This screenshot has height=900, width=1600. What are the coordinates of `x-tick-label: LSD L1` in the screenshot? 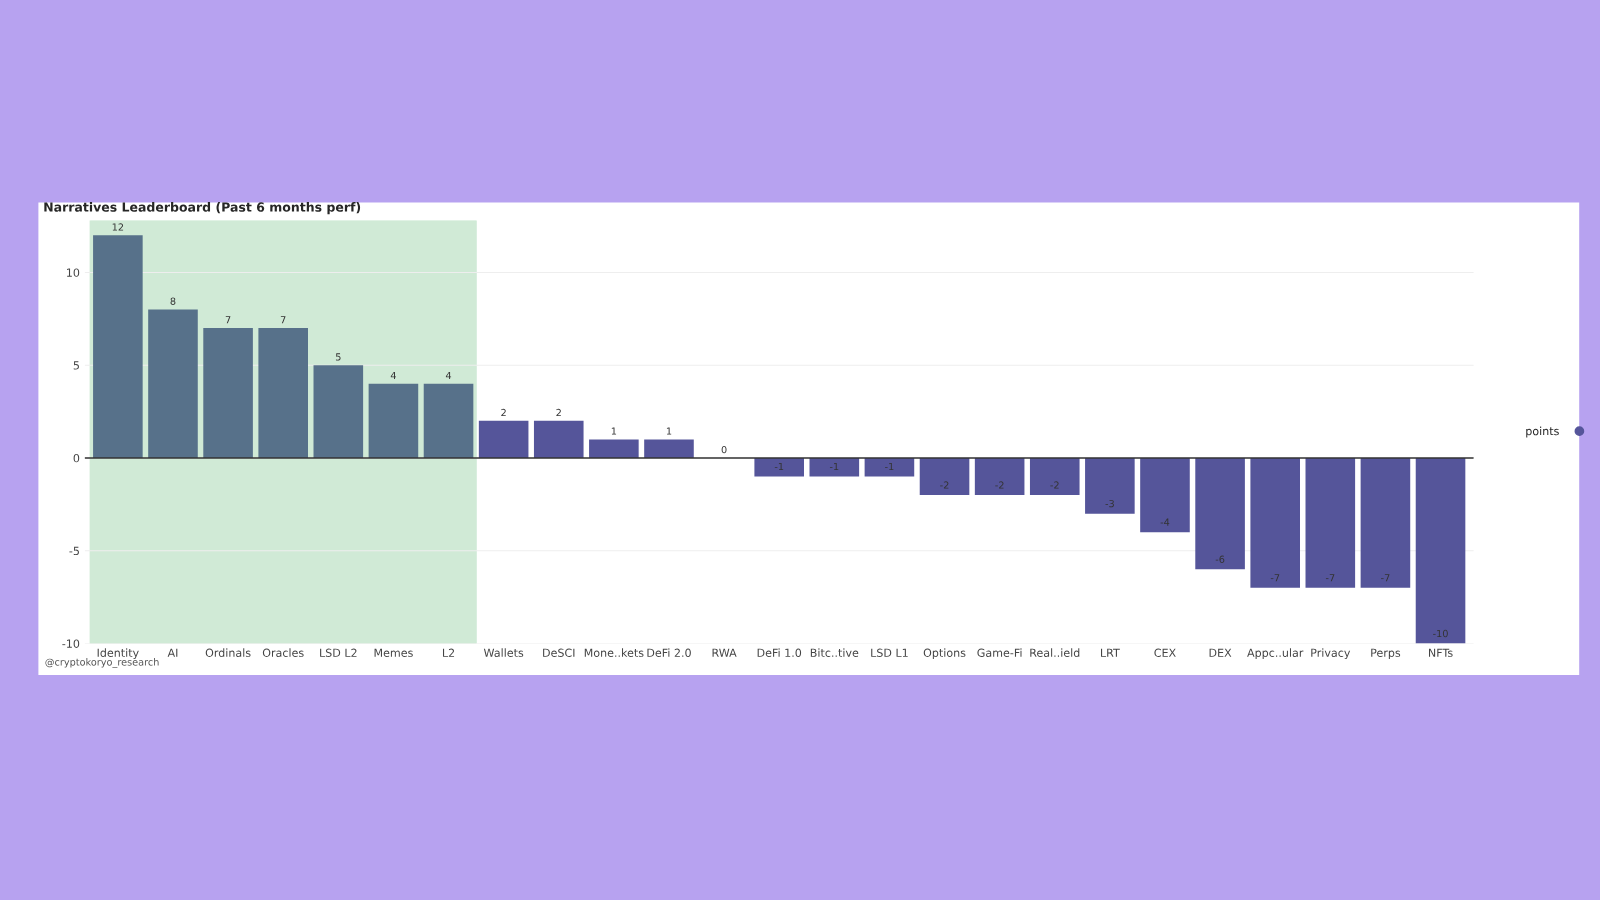 It's located at (889, 652).